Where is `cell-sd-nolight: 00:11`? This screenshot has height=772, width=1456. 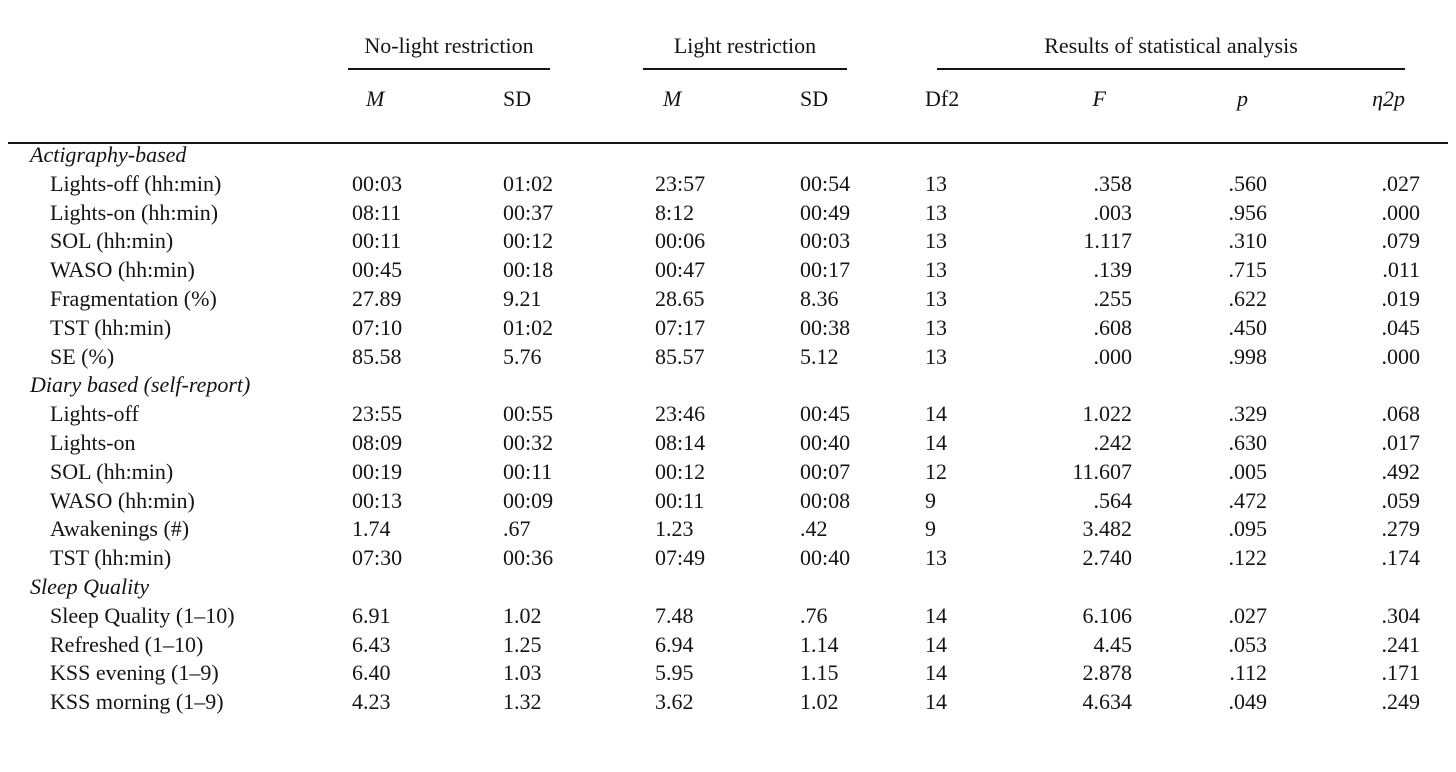
cell-sd-nolight: 00:11 is located at coordinates (528, 471).